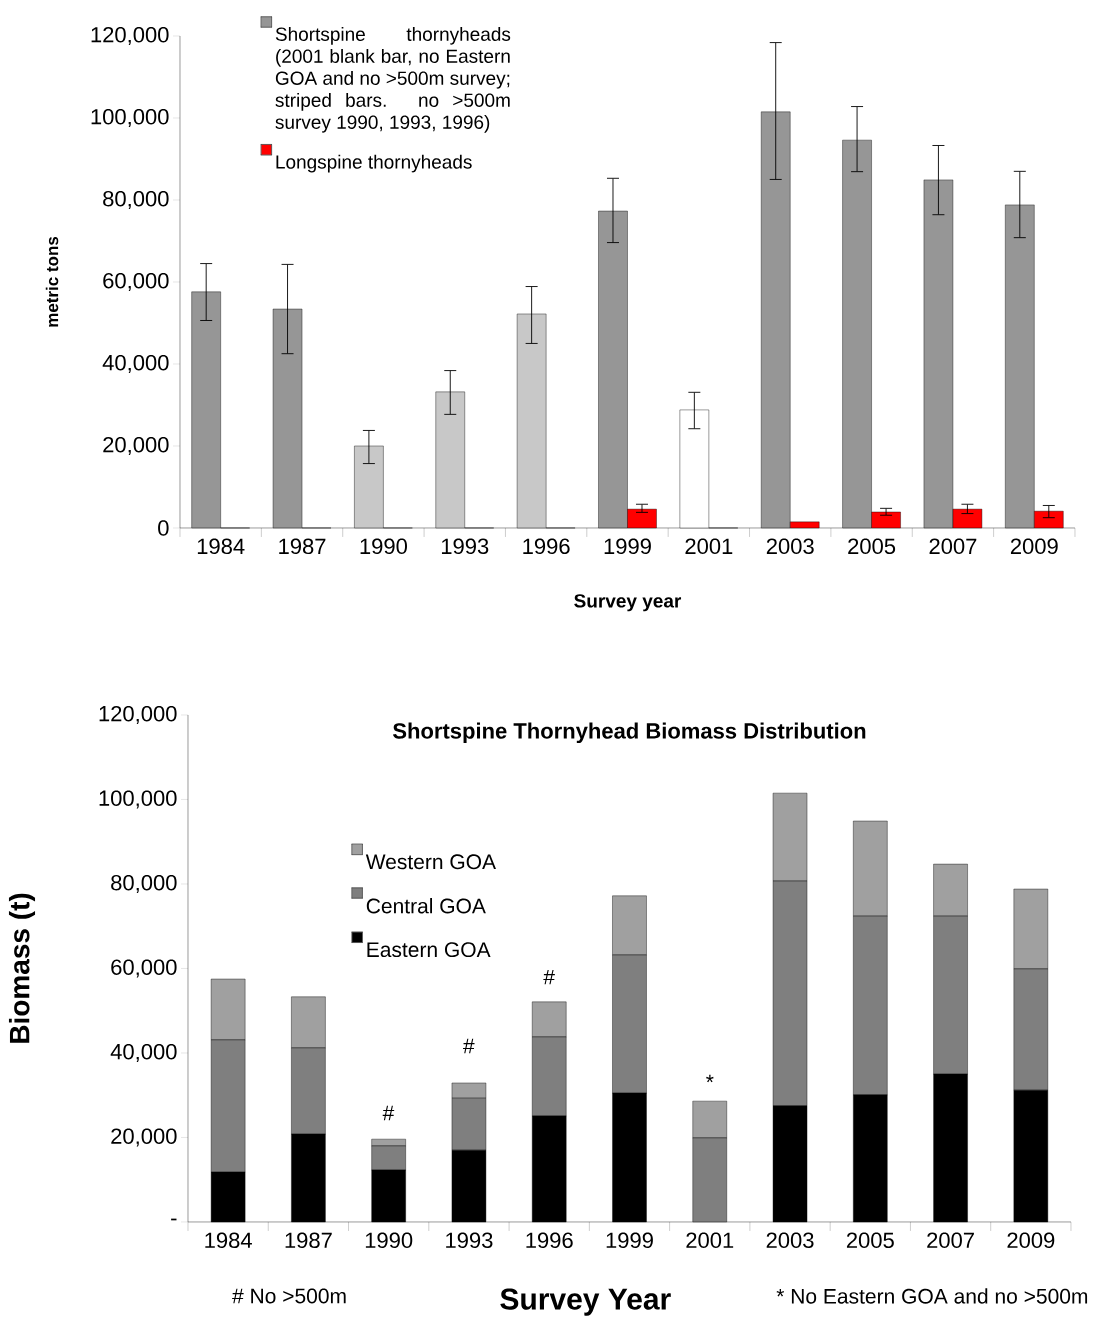 Image resolution: width=1114 pixels, height=1319 pixels. I want to click on text: * No Eastern GOA and no >500m, so click(932, 1296).